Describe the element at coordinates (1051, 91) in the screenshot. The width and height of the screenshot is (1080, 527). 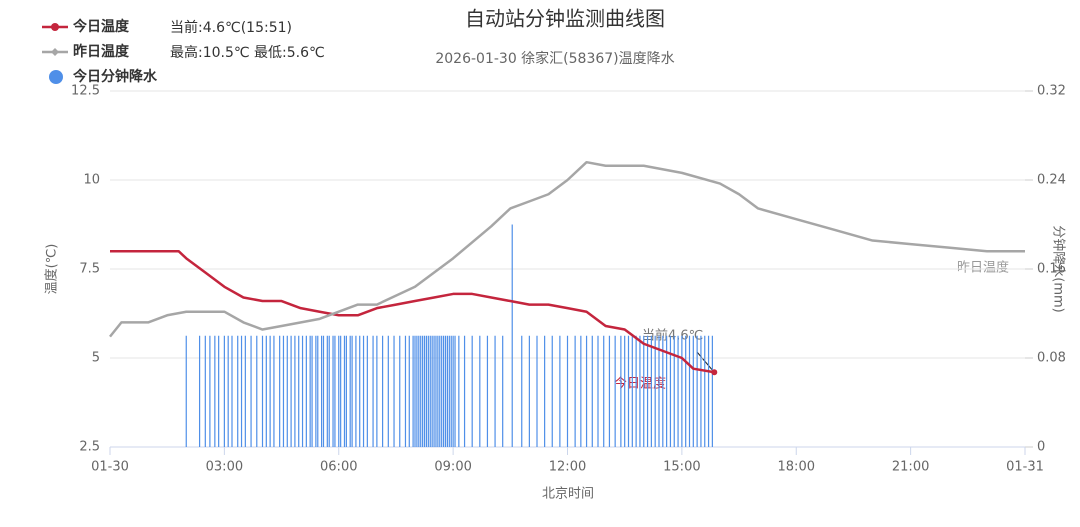
I see `y2-tick-label: 0.32` at that location.